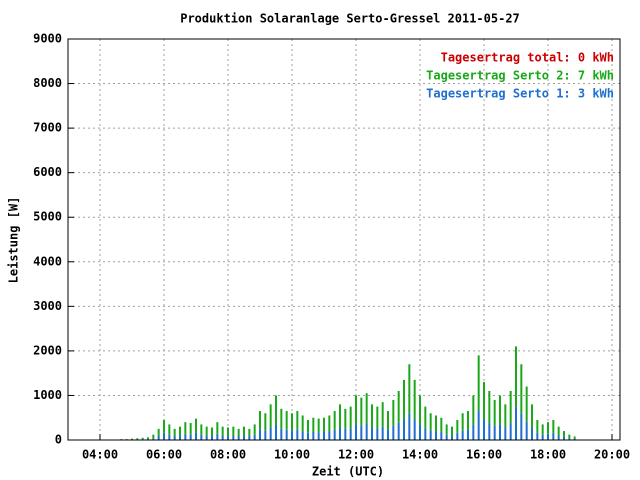 The height and width of the screenshot is (480, 640). Describe the element at coordinates (47, 350) in the screenshot. I see `y-tick-label: 2000` at that location.